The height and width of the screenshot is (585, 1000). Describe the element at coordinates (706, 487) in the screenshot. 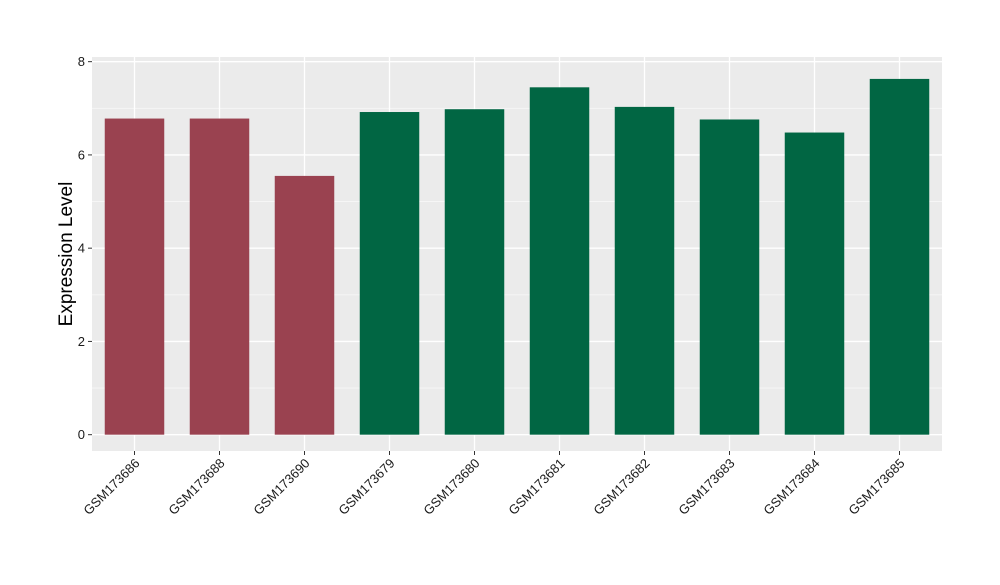

I see `x-tick-label: GSM173683` at that location.